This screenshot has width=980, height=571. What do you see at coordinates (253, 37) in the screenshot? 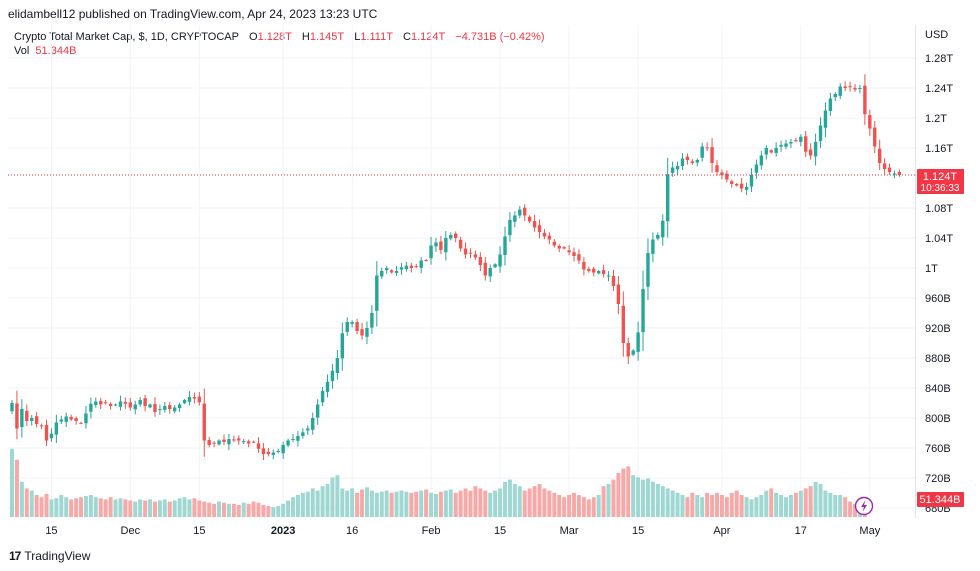
I see `open-label: O` at bounding box center [253, 37].